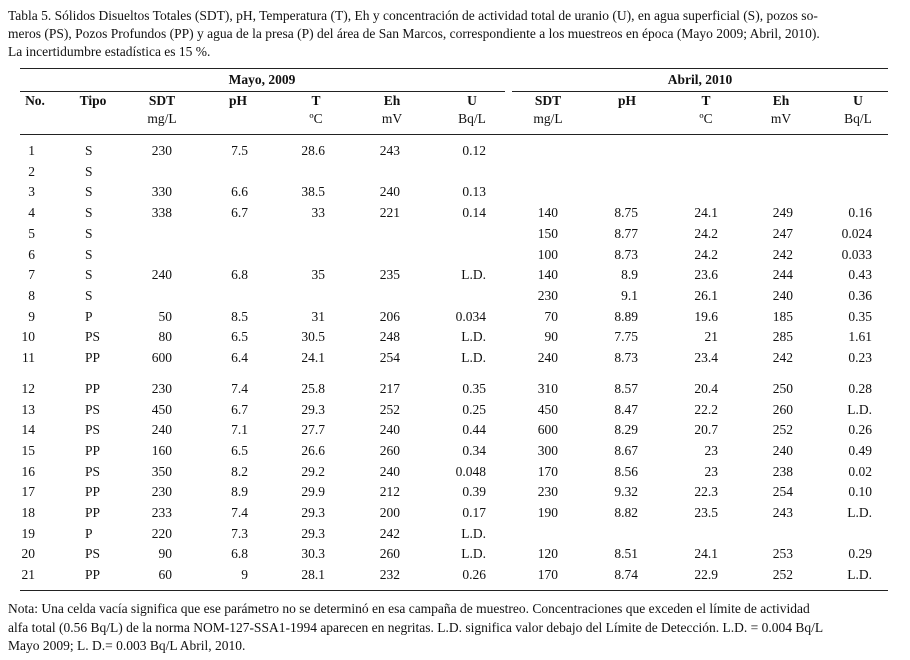 The width and height of the screenshot is (910, 660). Describe the element at coordinates (782, 430) in the screenshot. I see `cell: 252` at that location.